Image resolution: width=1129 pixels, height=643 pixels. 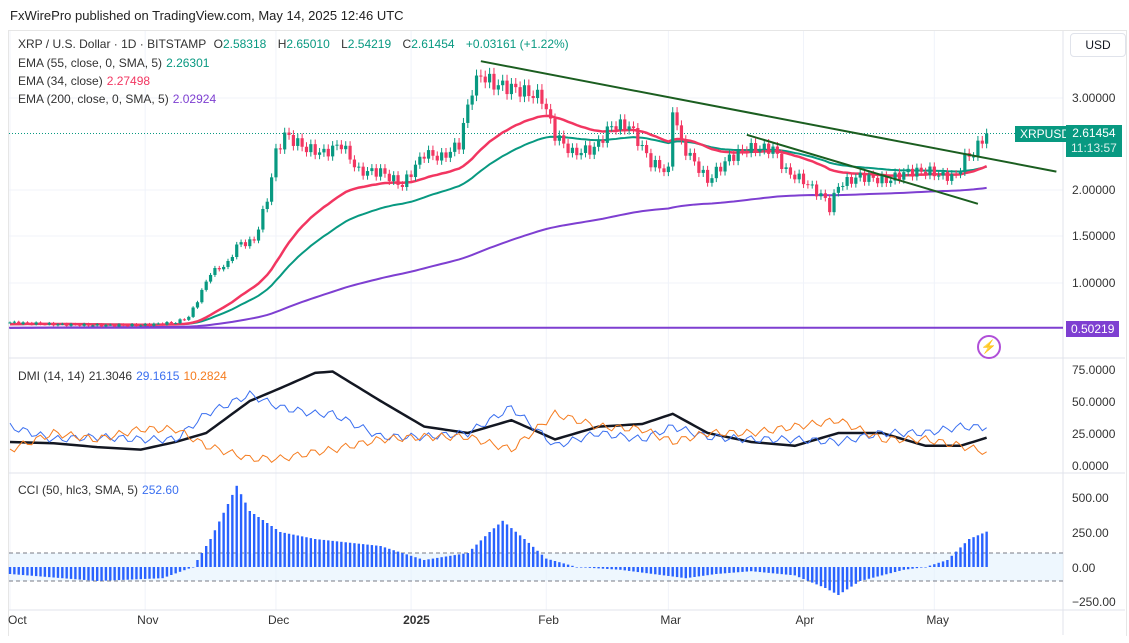 I want to click on ema55-legend: EMA (55, close, 0, SMA, 5) 2.26301, so click(x=115, y=63).